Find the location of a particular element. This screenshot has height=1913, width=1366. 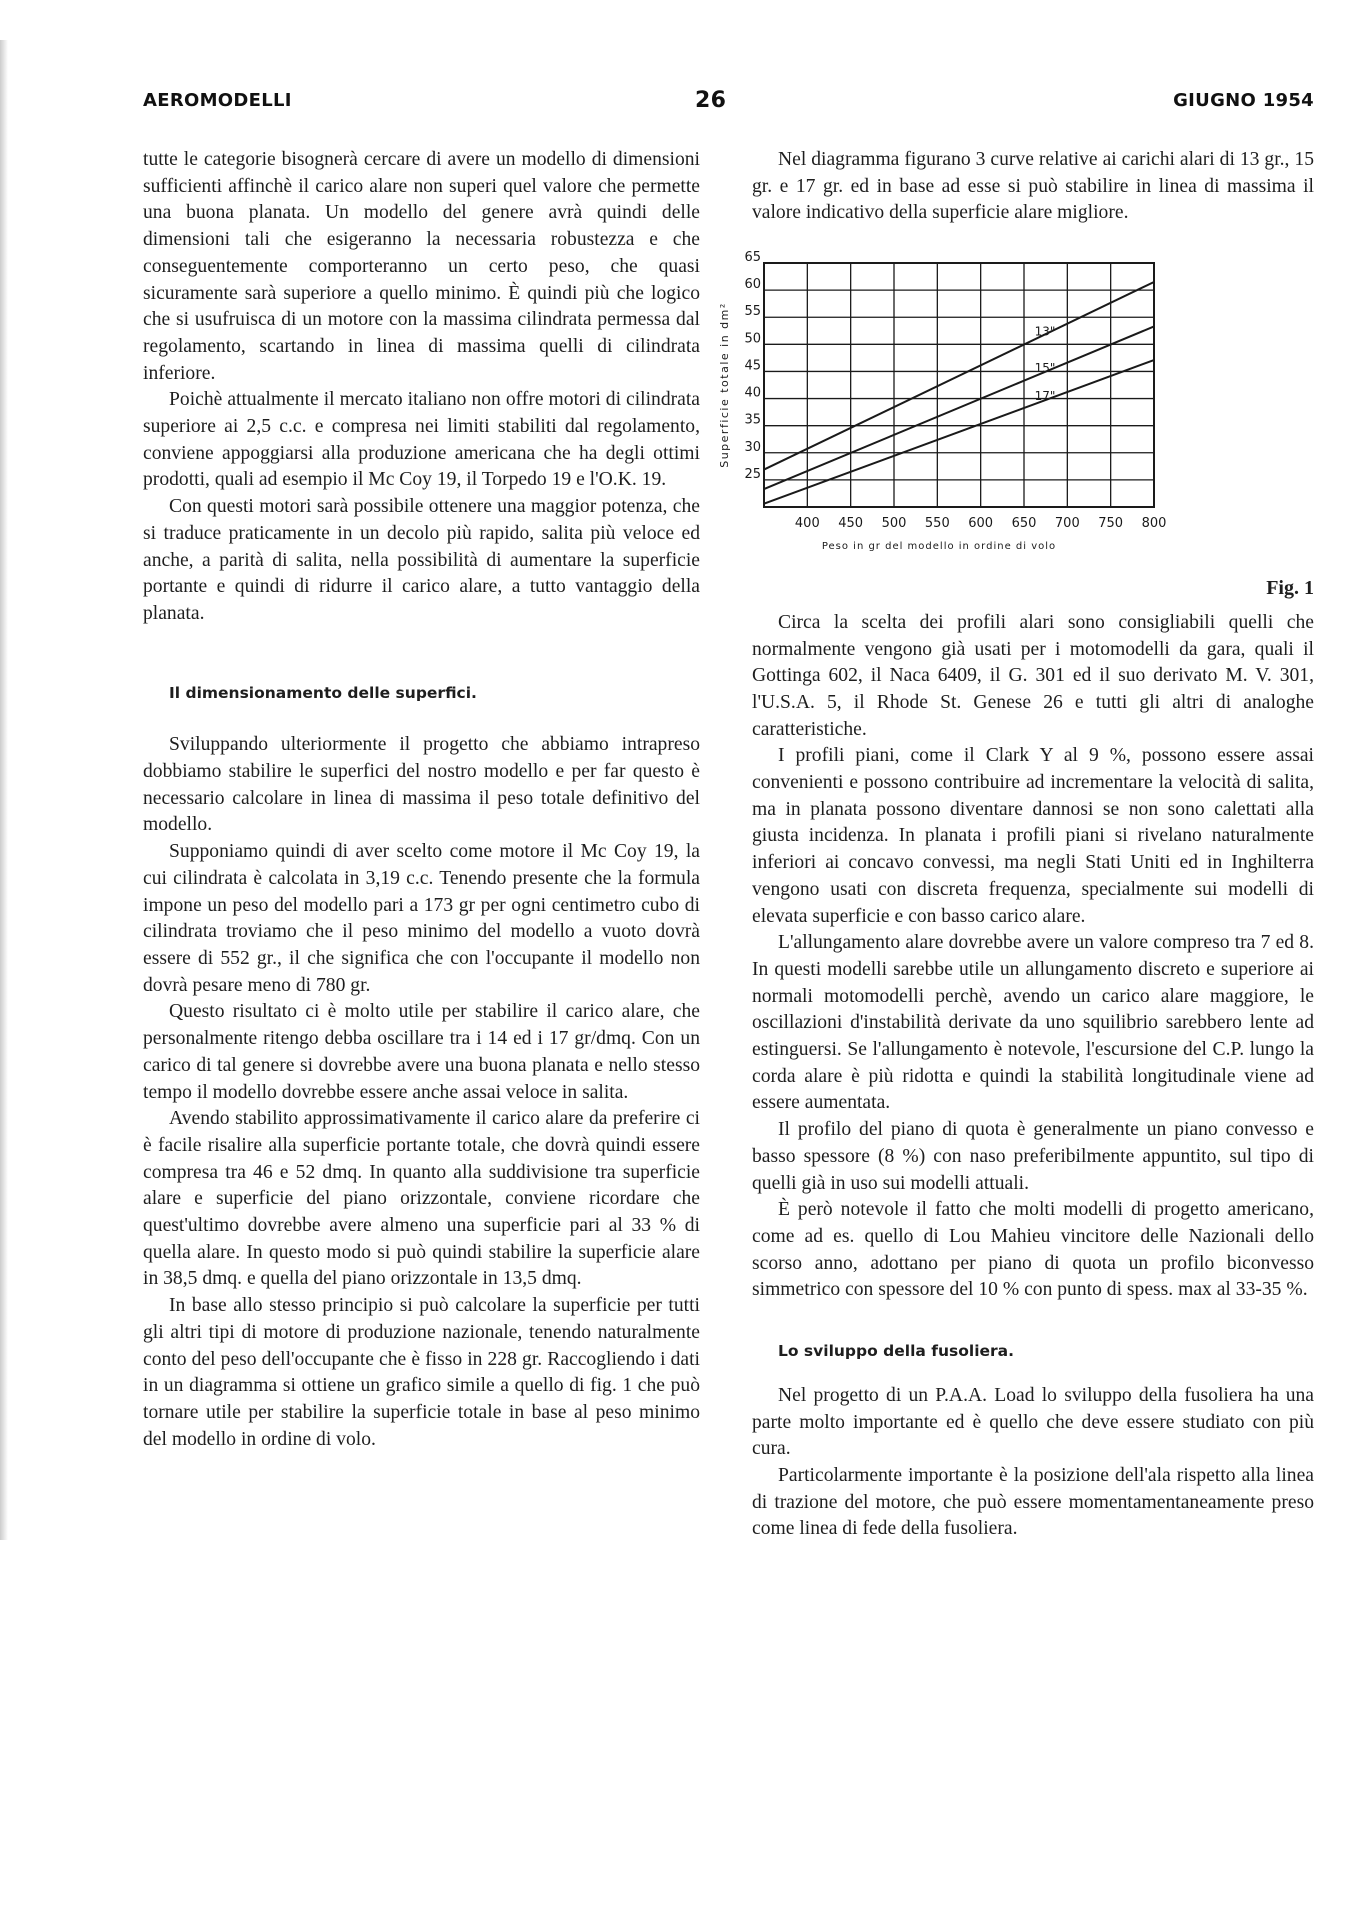

x-tick-label: 450 is located at coordinates (850, 523).